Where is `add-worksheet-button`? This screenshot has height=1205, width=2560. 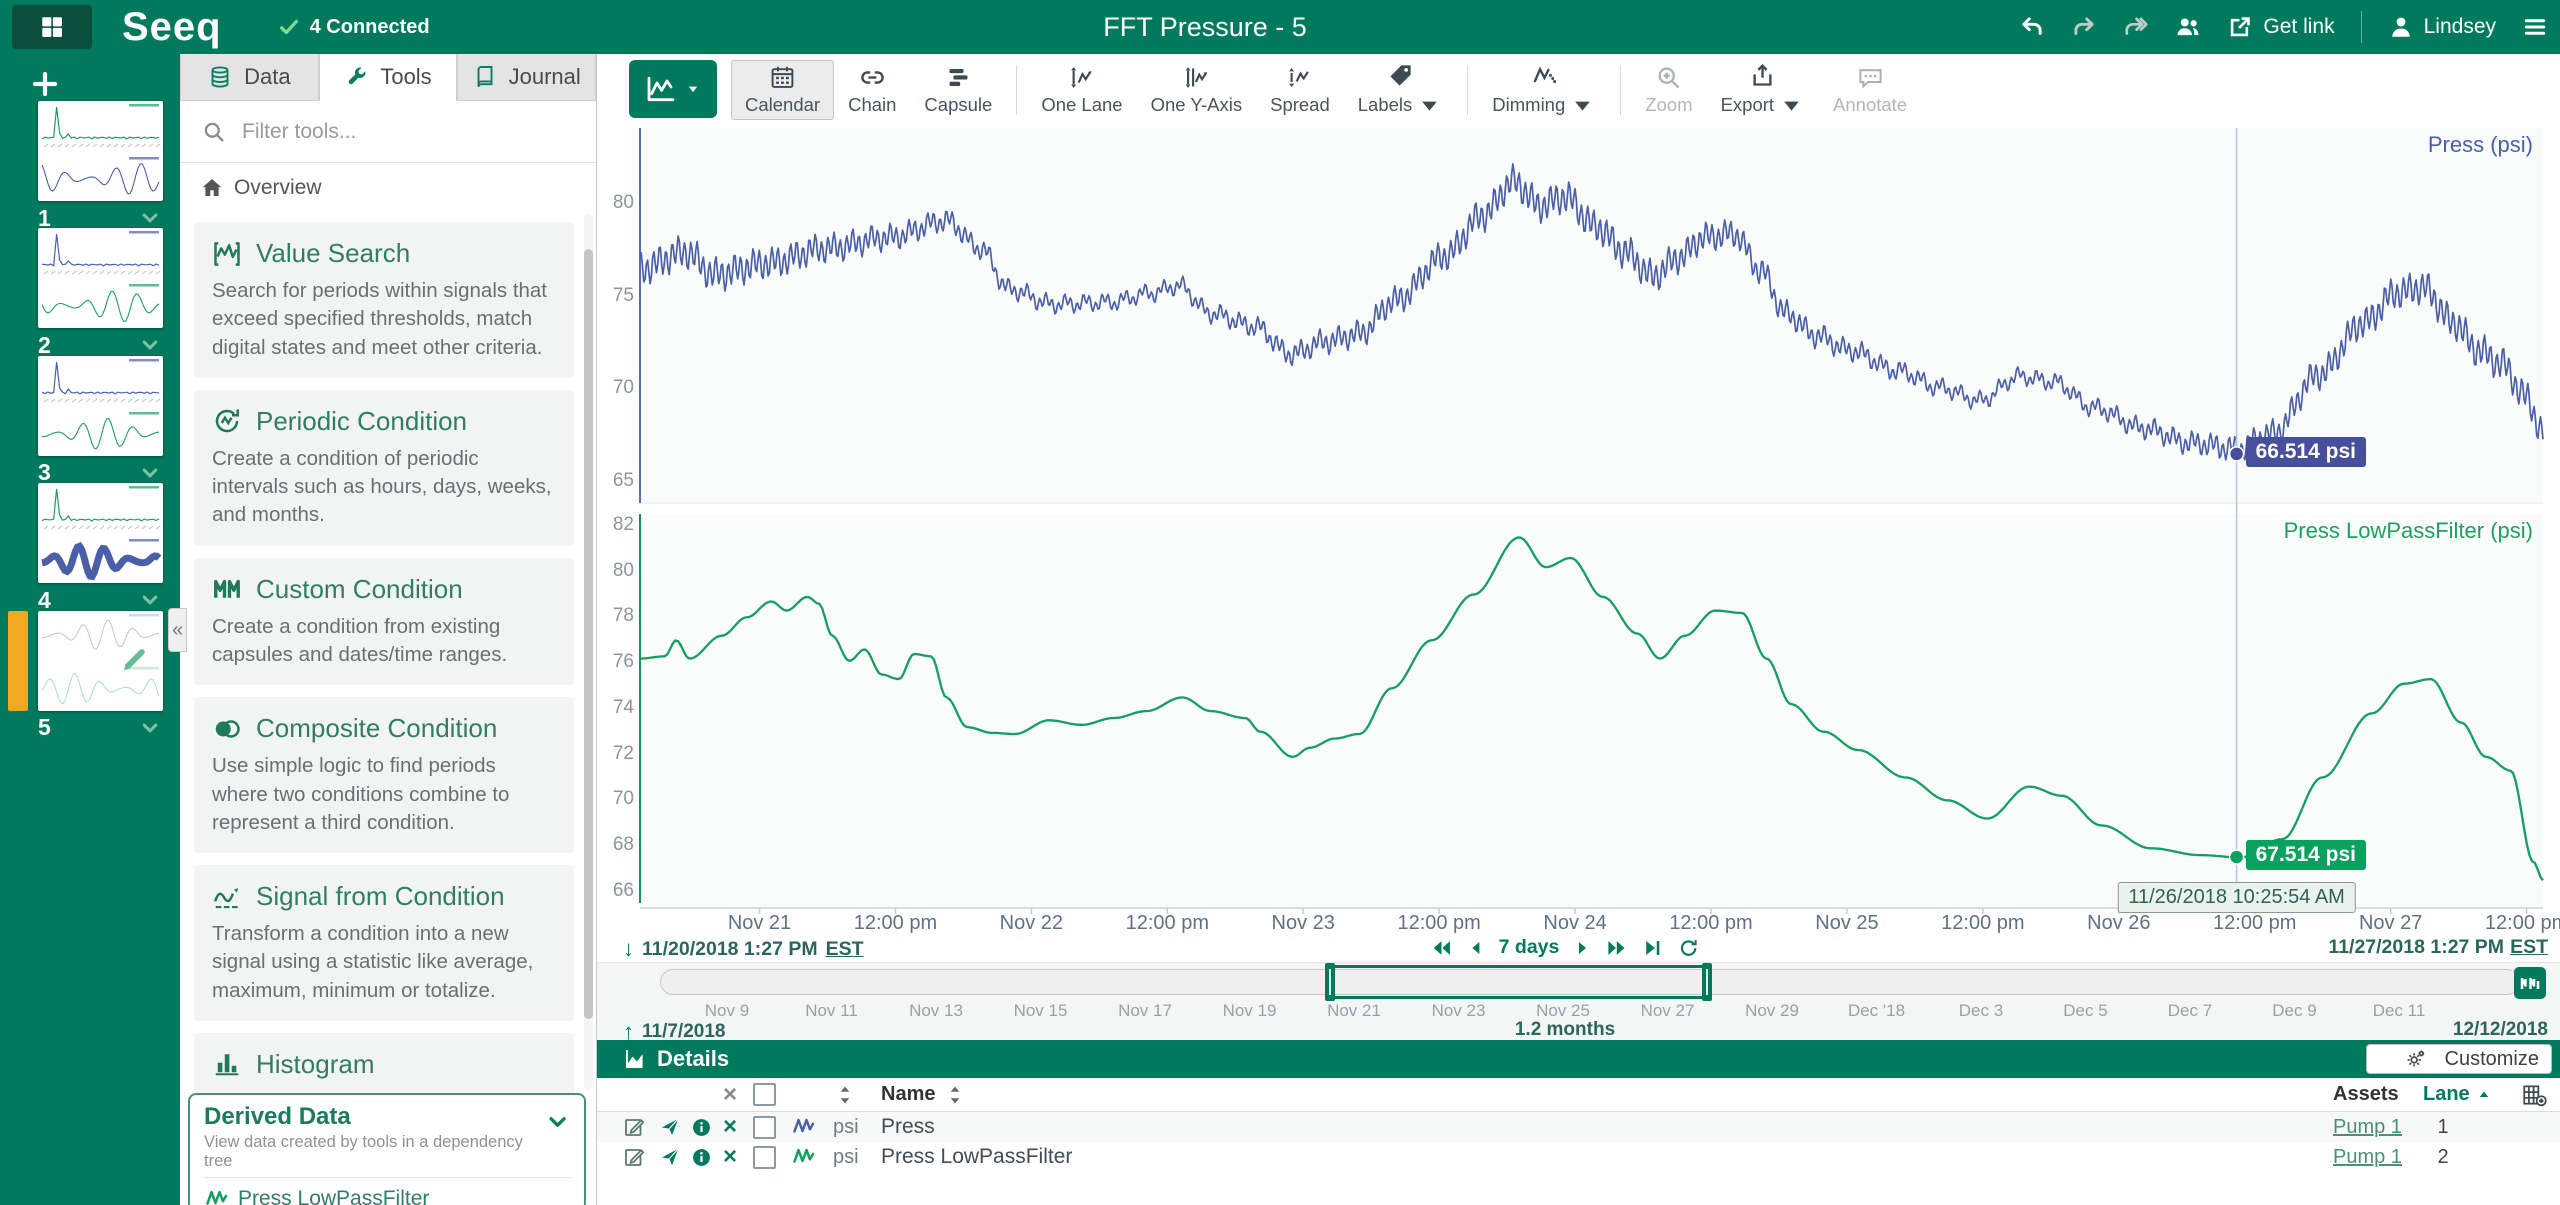 add-worksheet-button is located at coordinates (44, 84).